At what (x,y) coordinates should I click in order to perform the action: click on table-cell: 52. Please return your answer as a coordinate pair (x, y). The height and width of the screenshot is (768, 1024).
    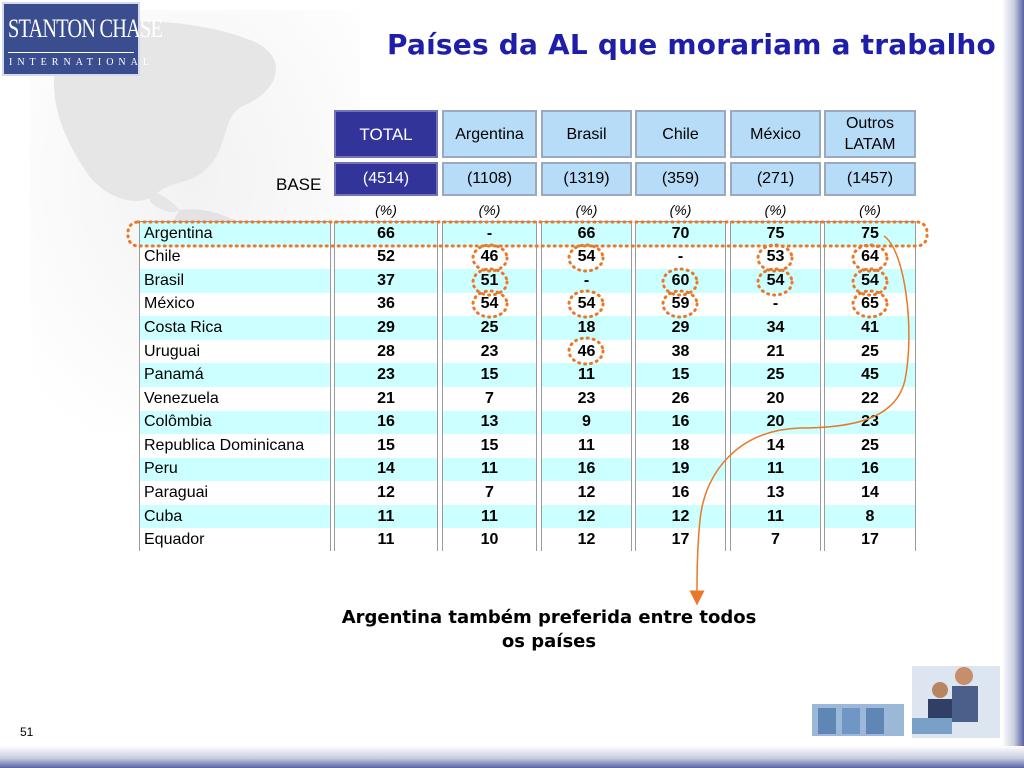
    Looking at the image, I should click on (386, 257).